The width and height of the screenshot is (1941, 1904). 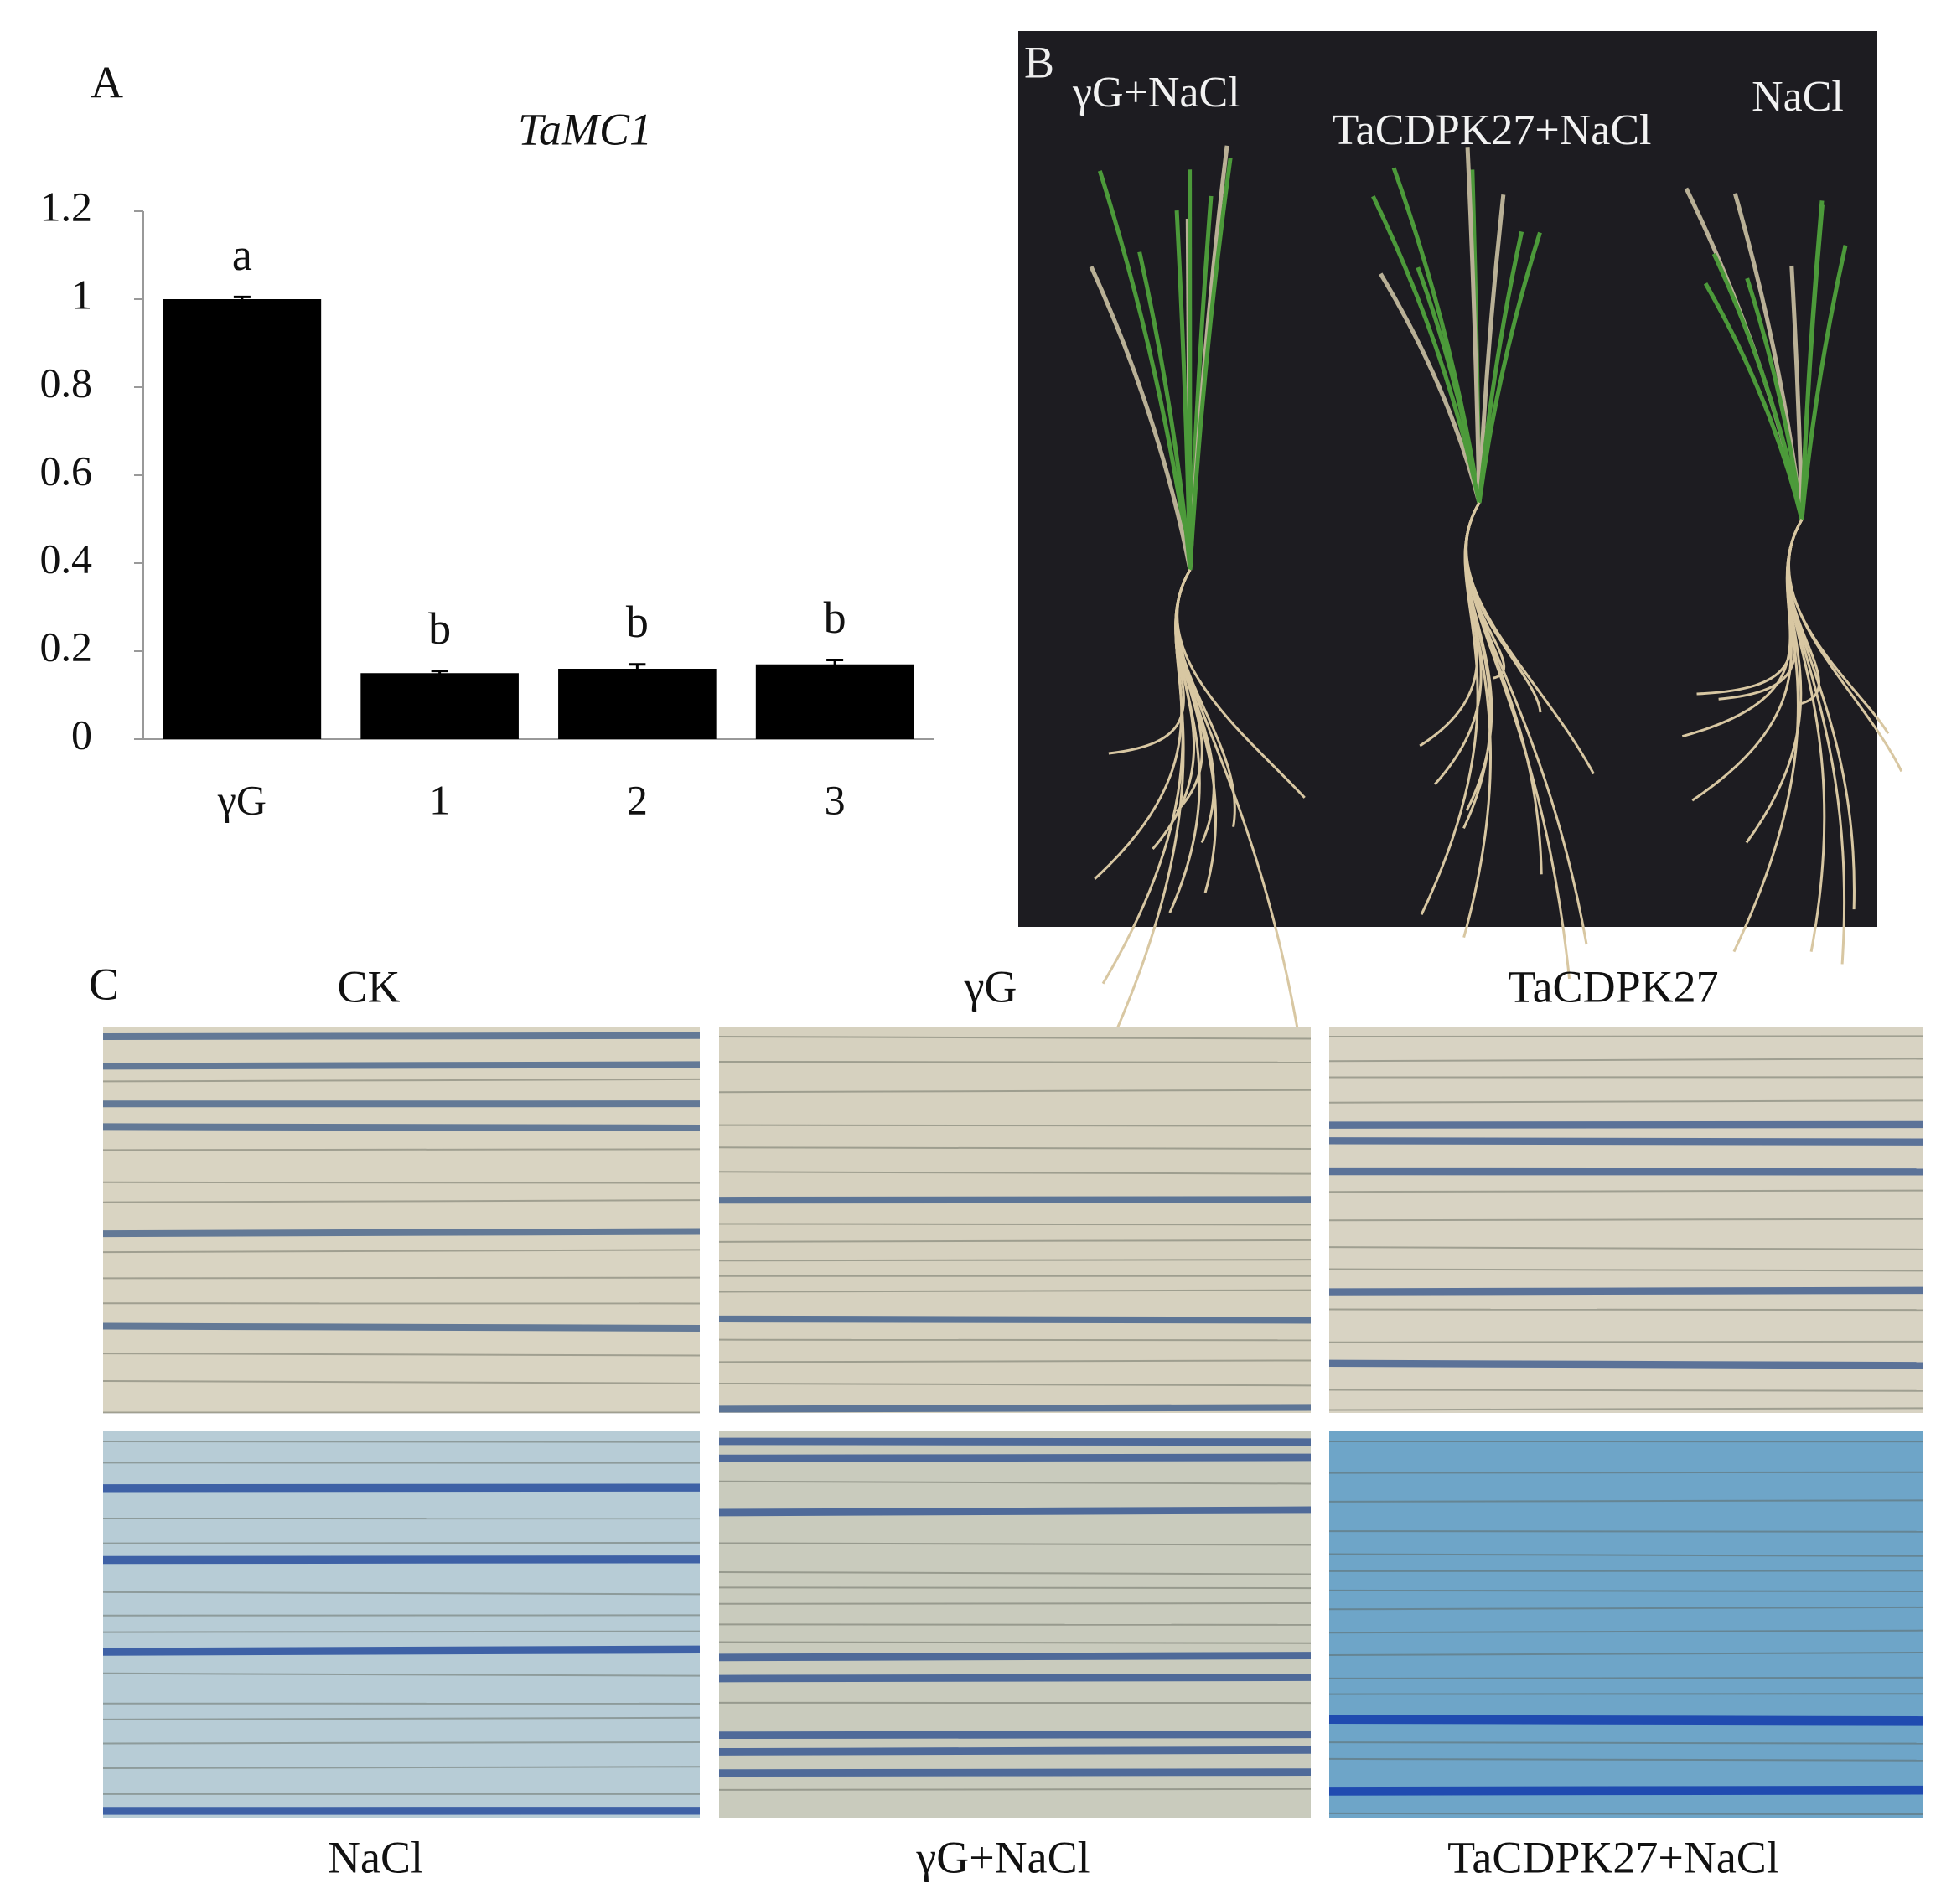 What do you see at coordinates (835, 799) in the screenshot?
I see `x-tick-label: 3` at bounding box center [835, 799].